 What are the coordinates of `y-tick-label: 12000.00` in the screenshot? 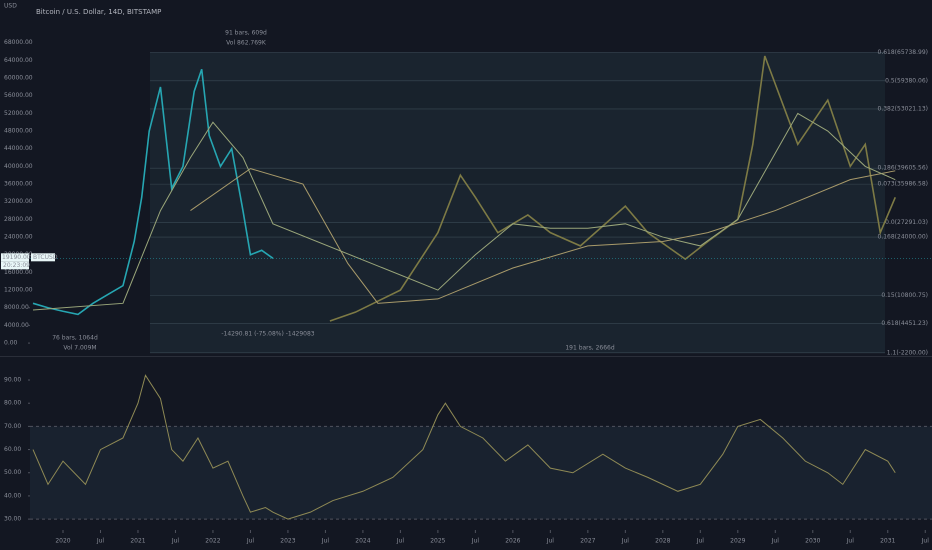 It's located at (18, 290).